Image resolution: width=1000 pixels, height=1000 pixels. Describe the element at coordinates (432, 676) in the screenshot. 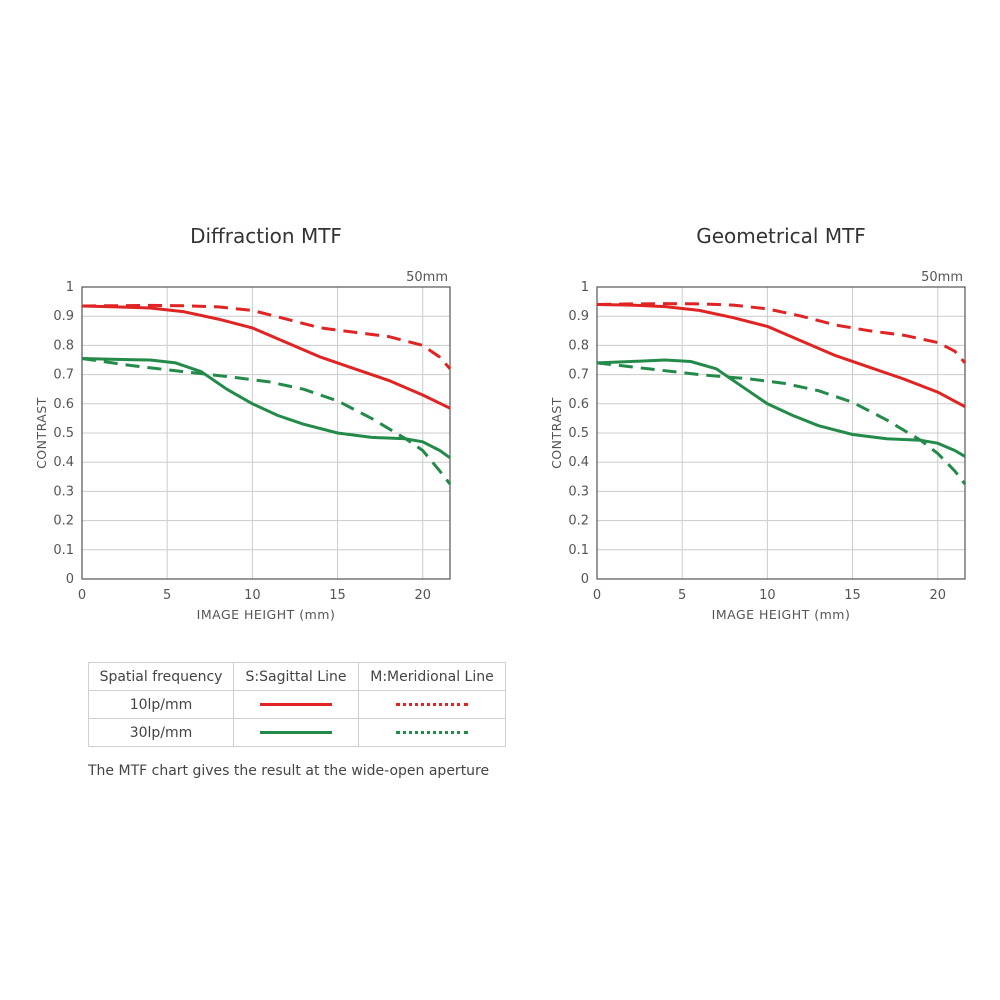

I see `legend-header-meridional: M:Meridional Line` at that location.